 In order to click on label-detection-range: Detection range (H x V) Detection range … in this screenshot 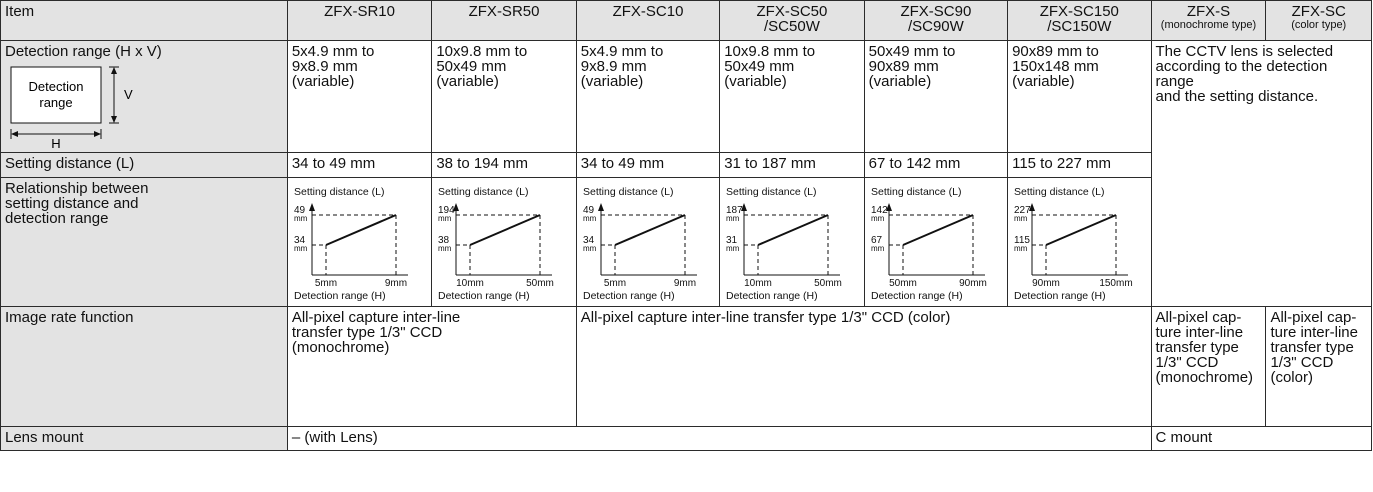, I will do `click(144, 96)`.